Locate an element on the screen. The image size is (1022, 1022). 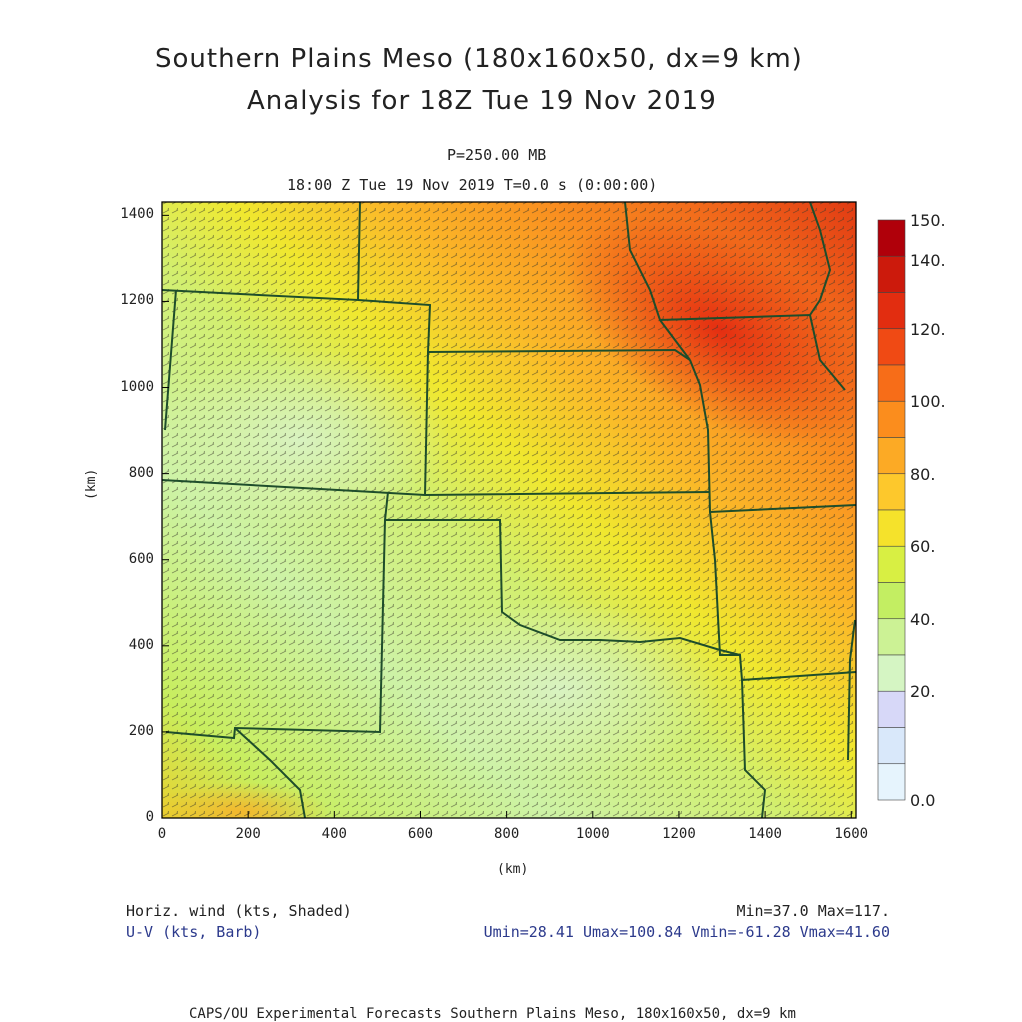
y-tick-label: 600 is located at coordinates (141, 558).